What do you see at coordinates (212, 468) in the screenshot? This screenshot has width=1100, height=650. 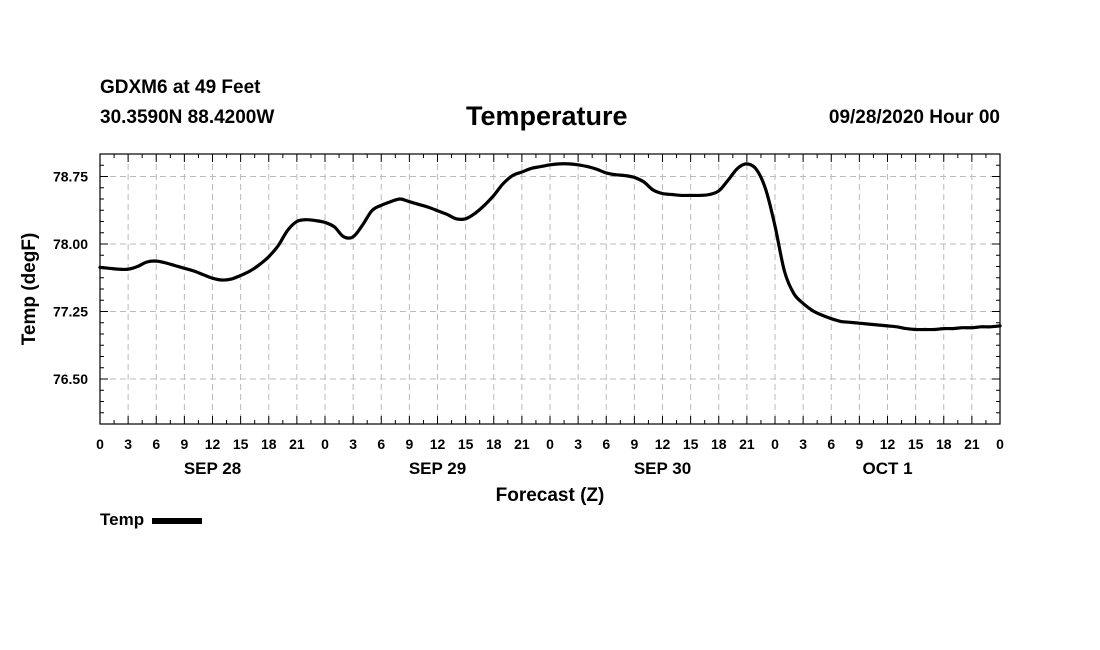 I see `x-day-label: SEP 28` at bounding box center [212, 468].